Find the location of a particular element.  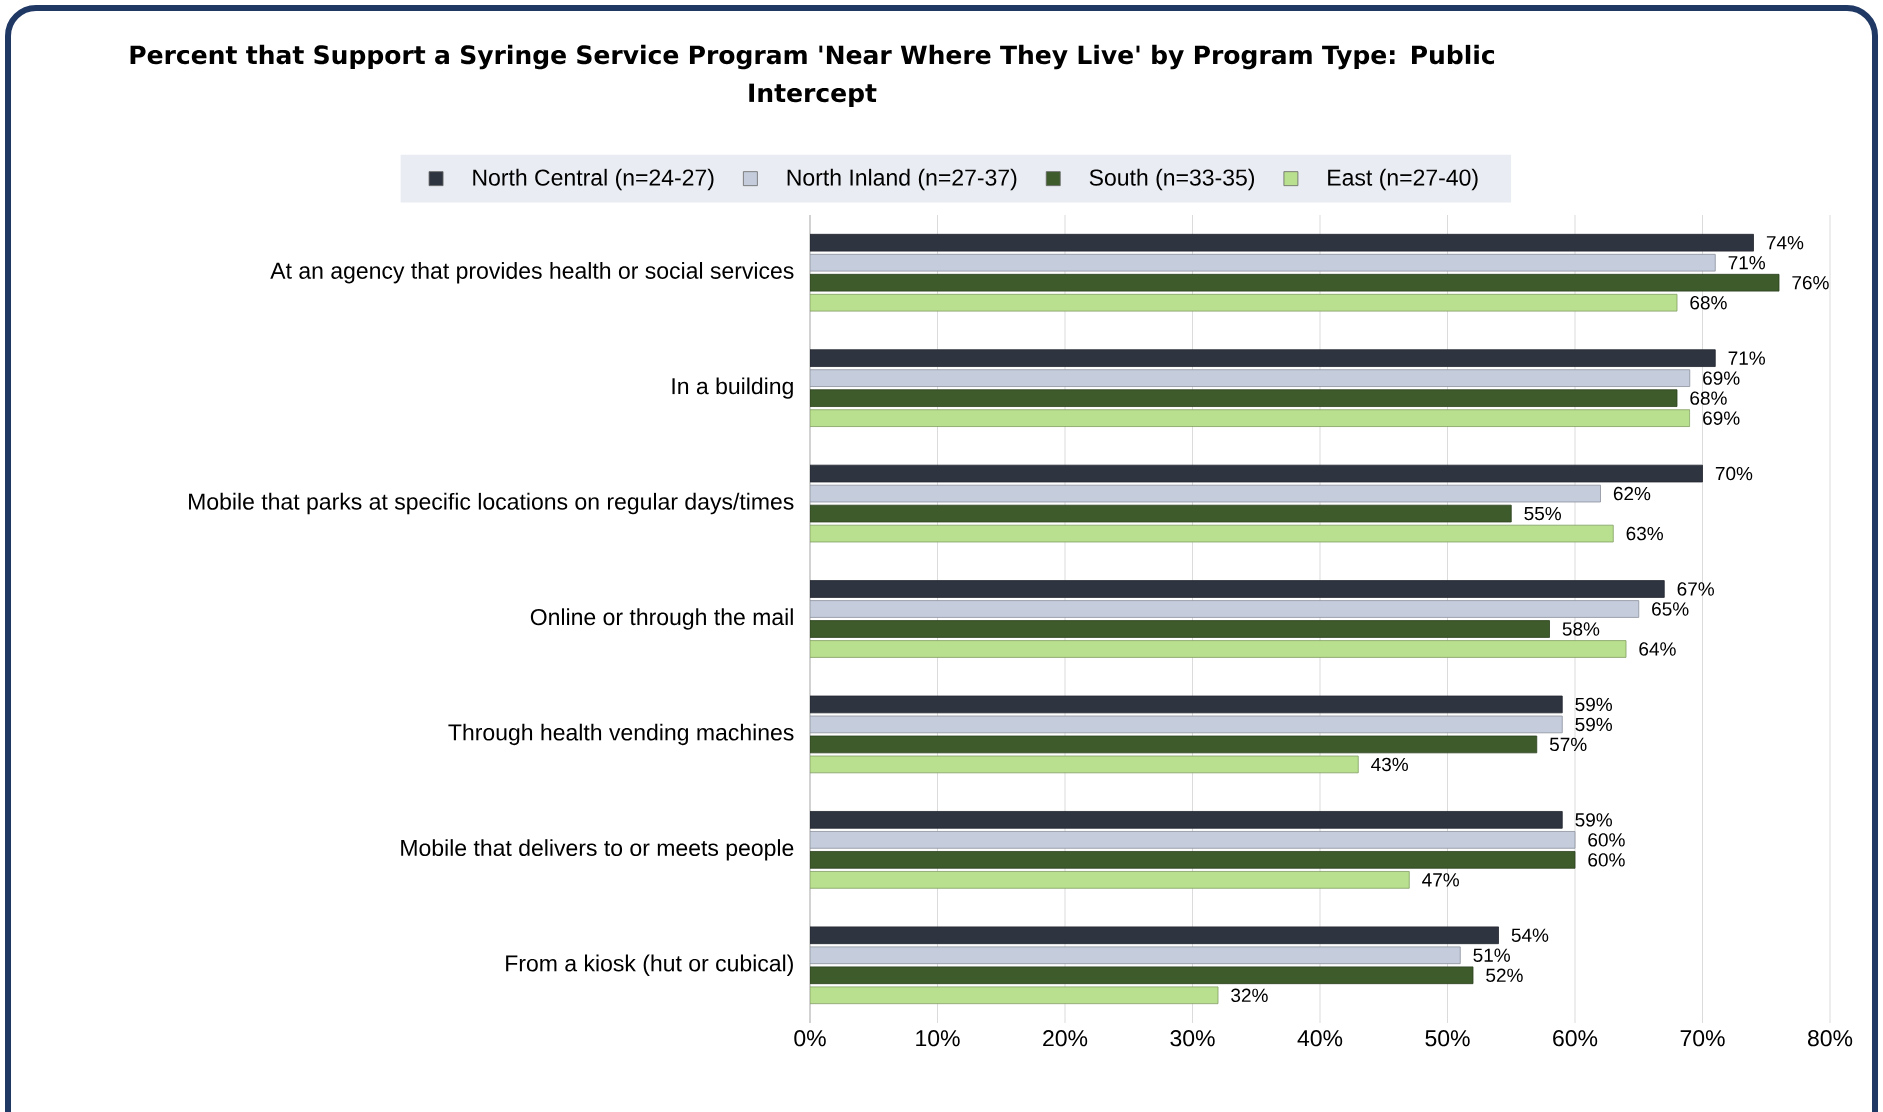

data-label: 62% is located at coordinates (1632, 493).